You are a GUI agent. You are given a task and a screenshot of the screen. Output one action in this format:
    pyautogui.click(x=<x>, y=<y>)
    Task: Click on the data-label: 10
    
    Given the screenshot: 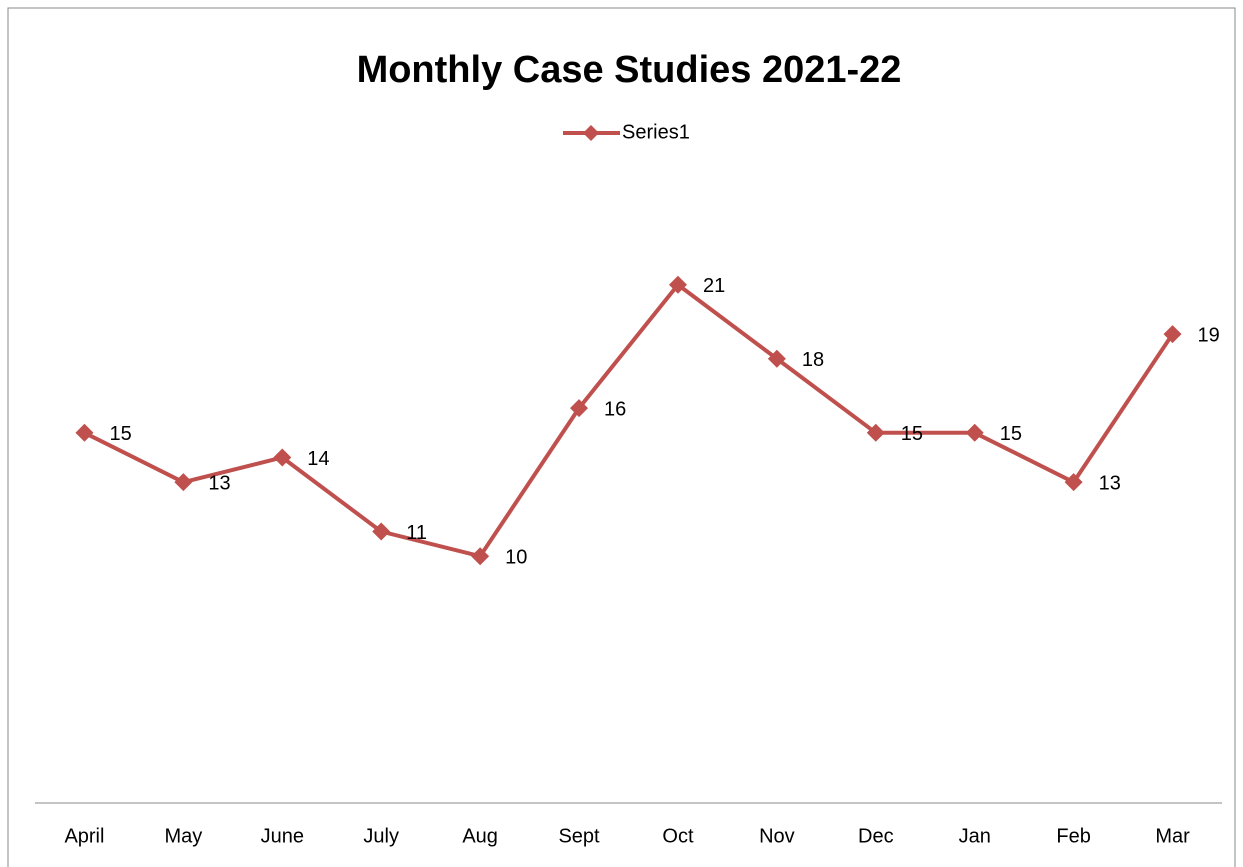 What is the action you would take?
    pyautogui.click(x=516, y=557)
    